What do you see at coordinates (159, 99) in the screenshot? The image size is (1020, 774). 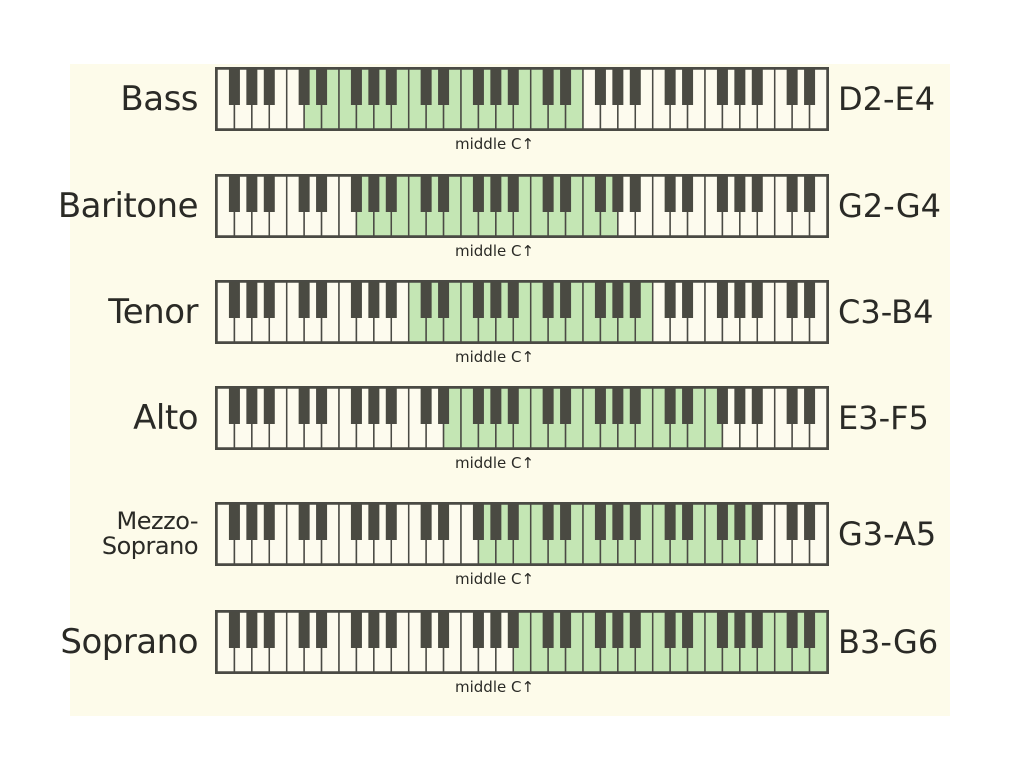 I see `voice-name: Bass` at bounding box center [159, 99].